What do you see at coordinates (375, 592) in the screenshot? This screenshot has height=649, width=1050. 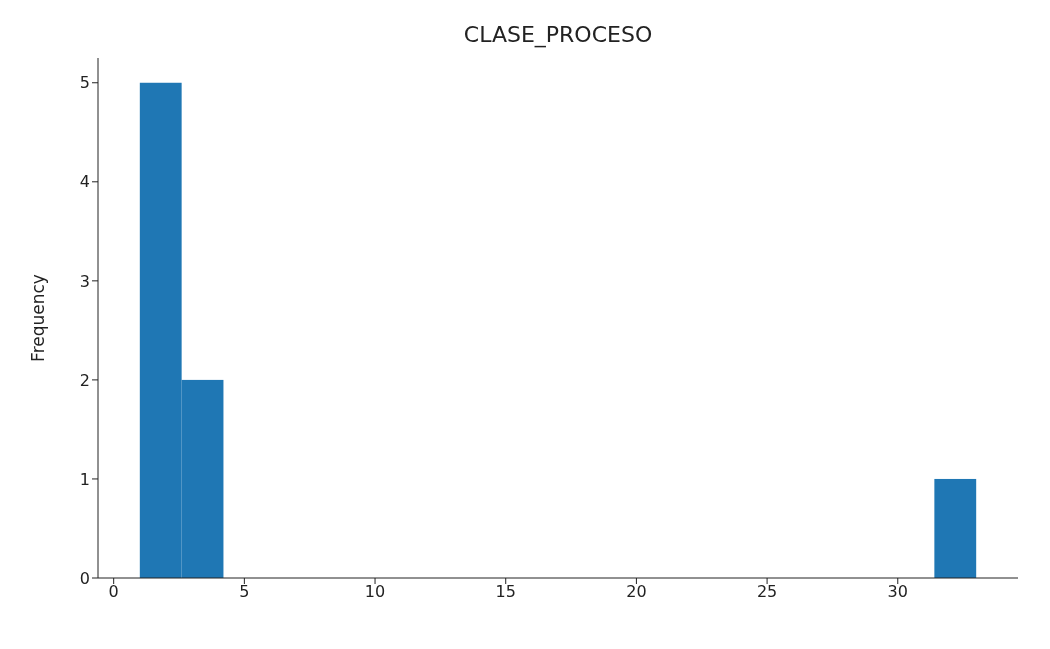 I see `x-tick-label: 10` at bounding box center [375, 592].